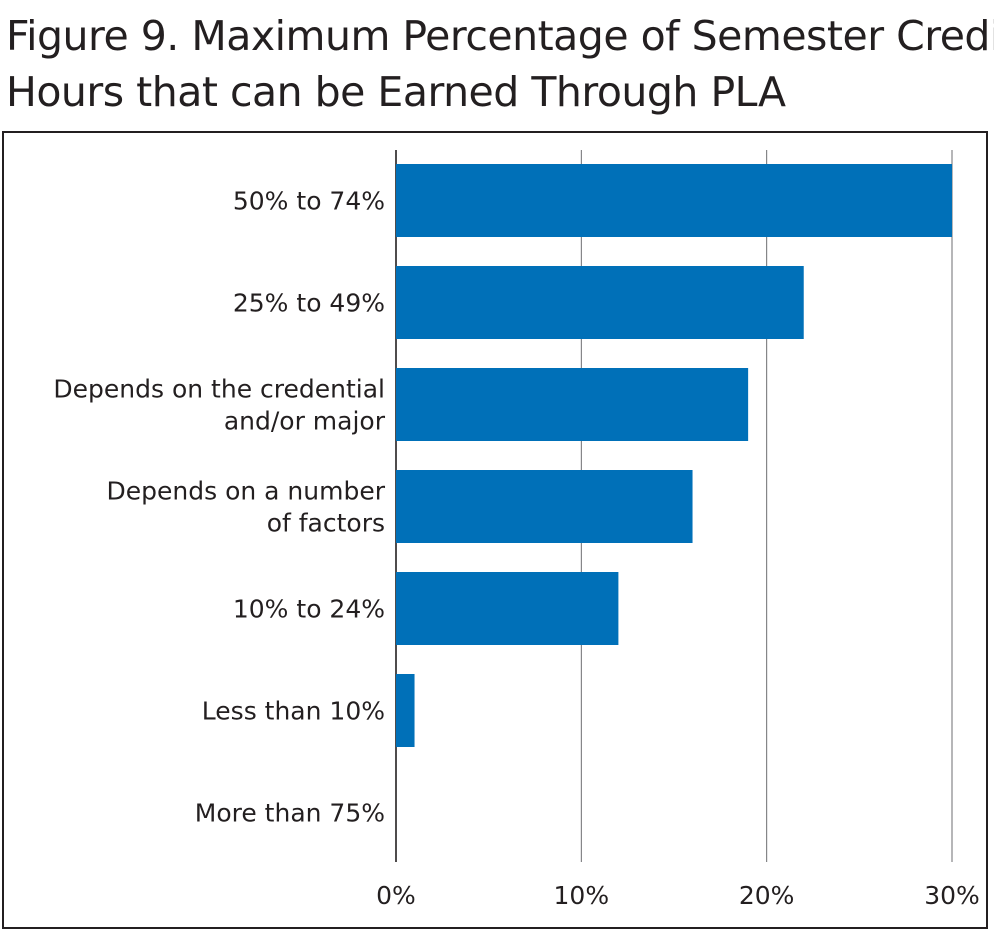  I want to click on category-label: 10% to 24%, so click(309, 609).